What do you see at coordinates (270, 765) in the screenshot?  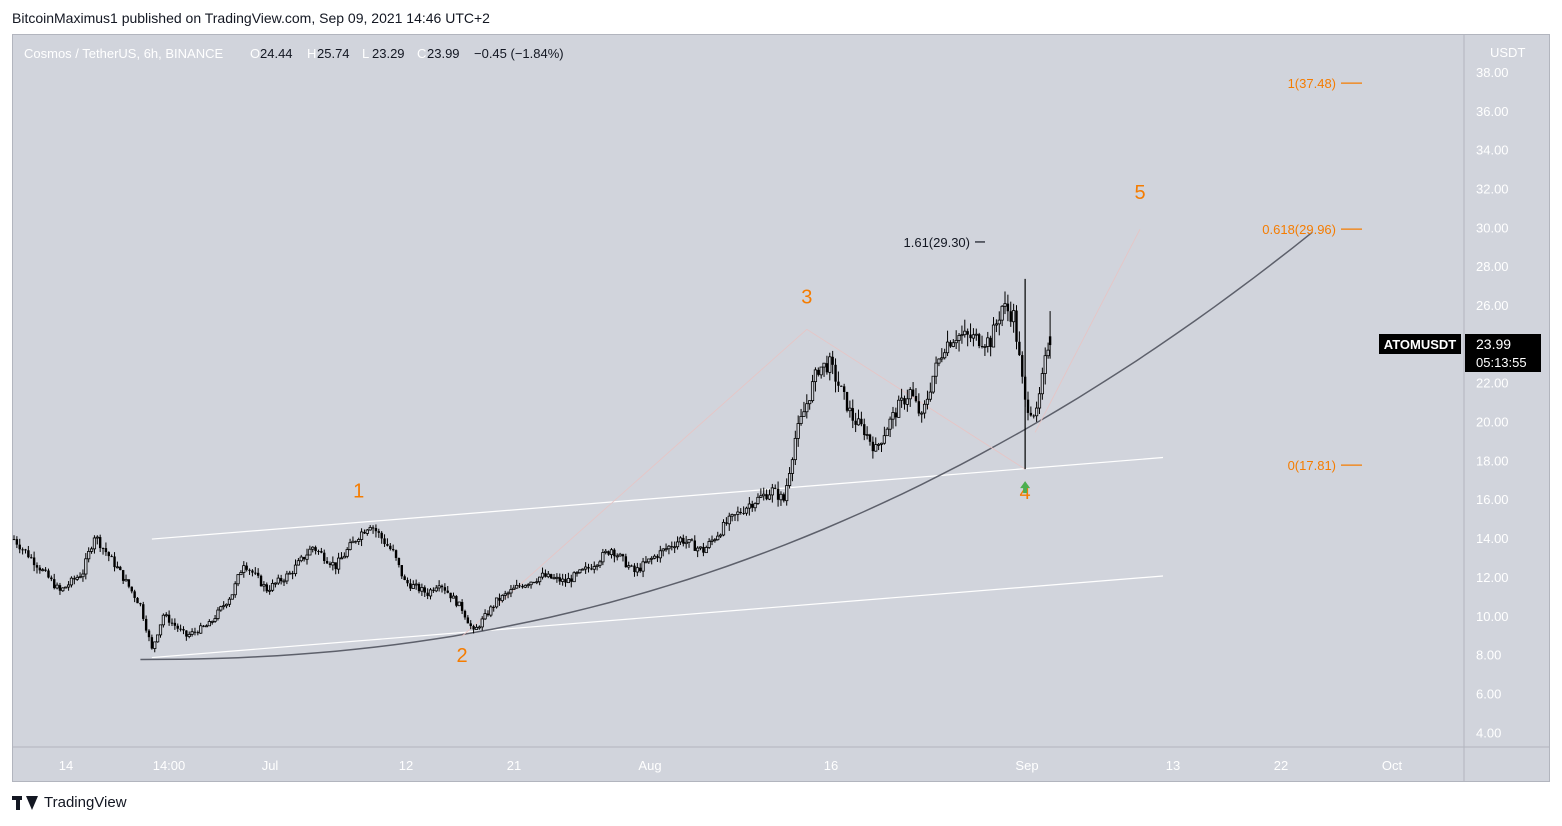 I see `time-tick: Jul` at bounding box center [270, 765].